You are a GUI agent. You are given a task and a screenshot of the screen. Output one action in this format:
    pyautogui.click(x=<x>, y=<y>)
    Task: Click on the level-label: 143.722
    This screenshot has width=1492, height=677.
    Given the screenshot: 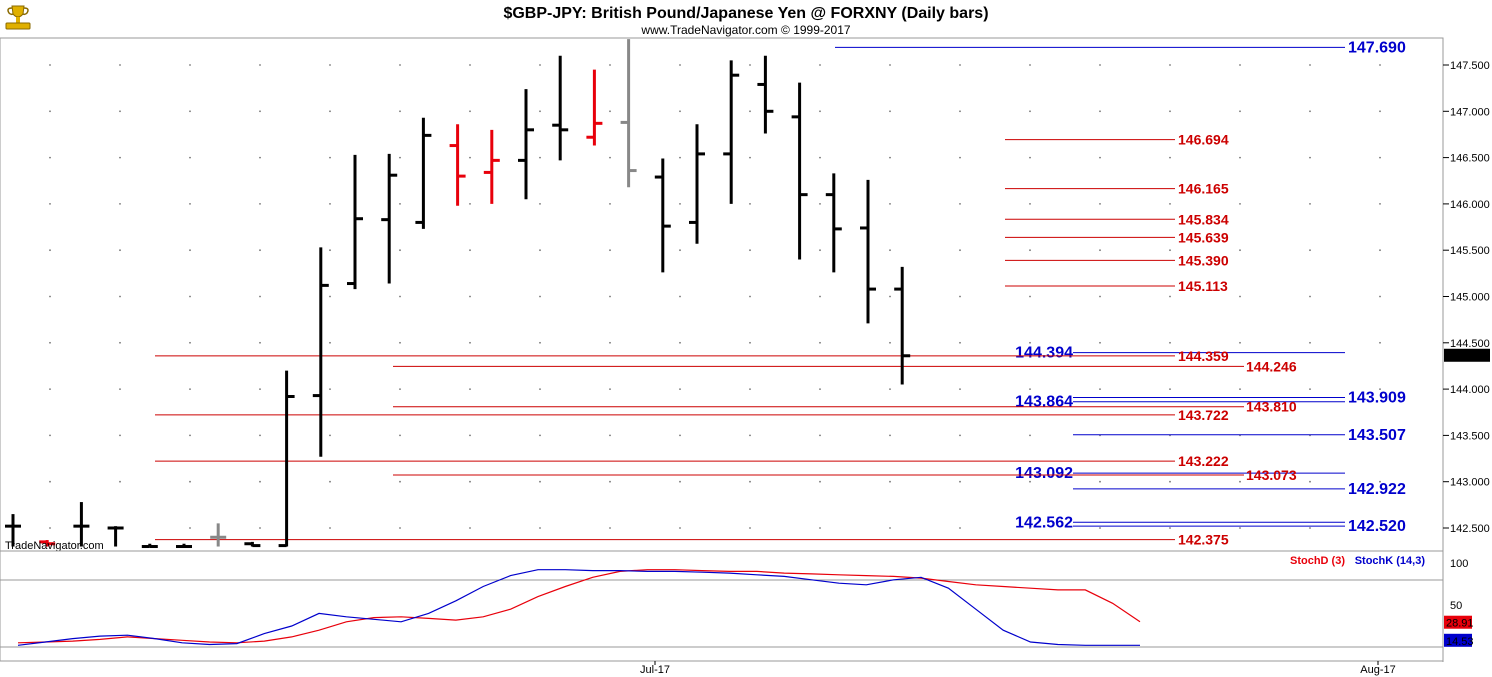 What is the action you would take?
    pyautogui.click(x=1203, y=415)
    